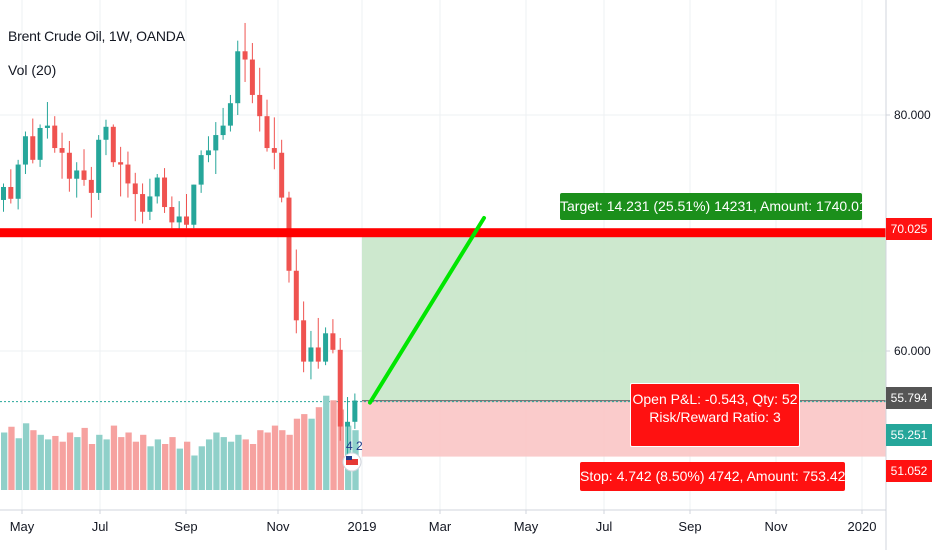 This screenshot has height=550, width=932. Describe the element at coordinates (440, 526) in the screenshot. I see `x-tick-label: Mar` at that location.